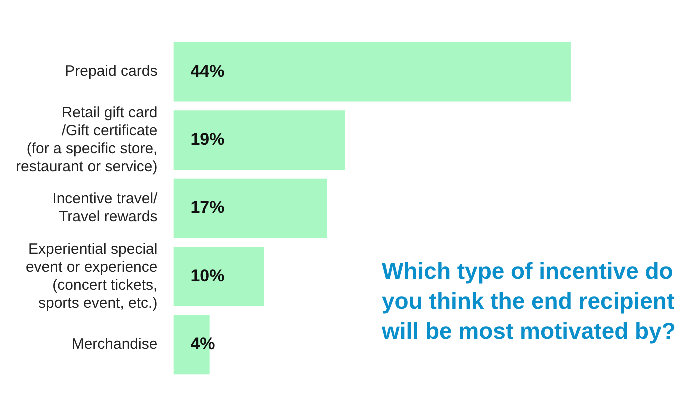 This screenshot has width=700, height=396. I want to click on text: Which type of incentive do you think the end recipient will be most motivated by?, so click(529, 301).